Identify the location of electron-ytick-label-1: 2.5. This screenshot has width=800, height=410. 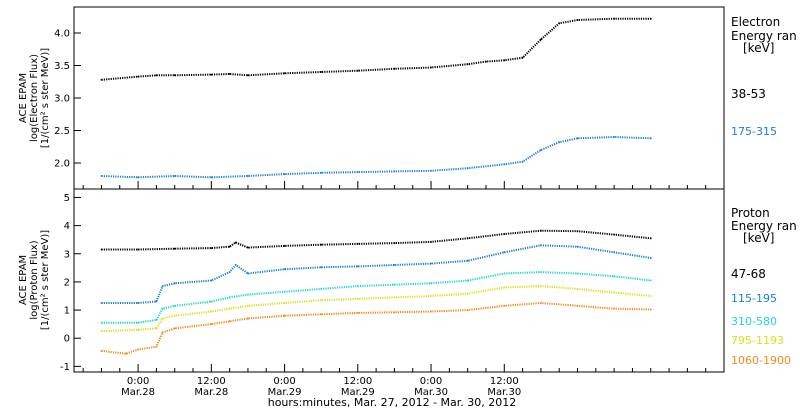
(62, 131).